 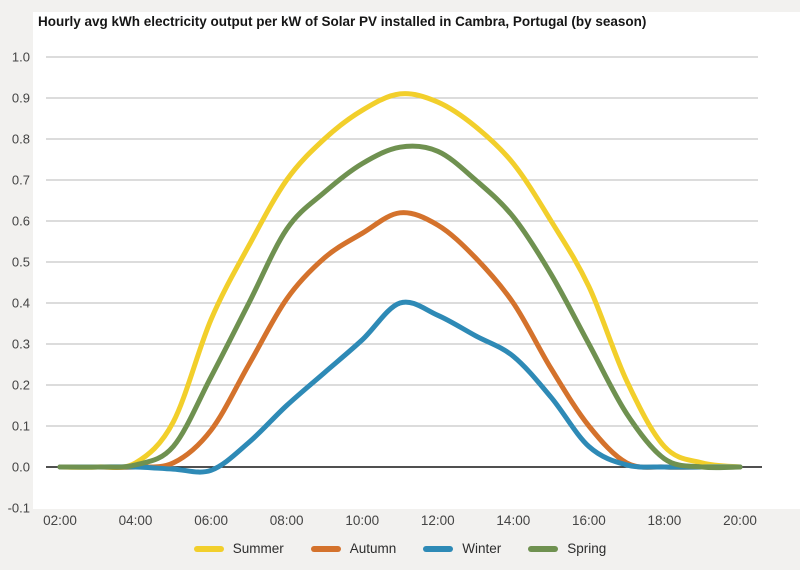 What do you see at coordinates (400, 548) in the screenshot?
I see `chart-legend: Summer Autumn Winter Spring` at bounding box center [400, 548].